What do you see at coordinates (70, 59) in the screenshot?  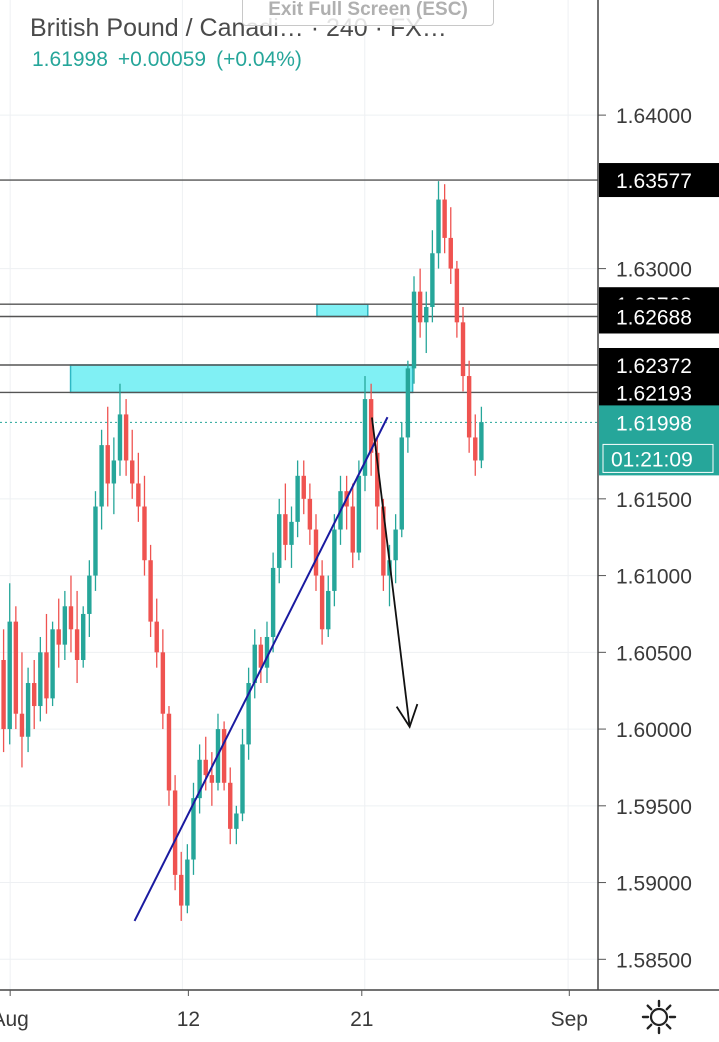 I see `last-price: 1.61998` at bounding box center [70, 59].